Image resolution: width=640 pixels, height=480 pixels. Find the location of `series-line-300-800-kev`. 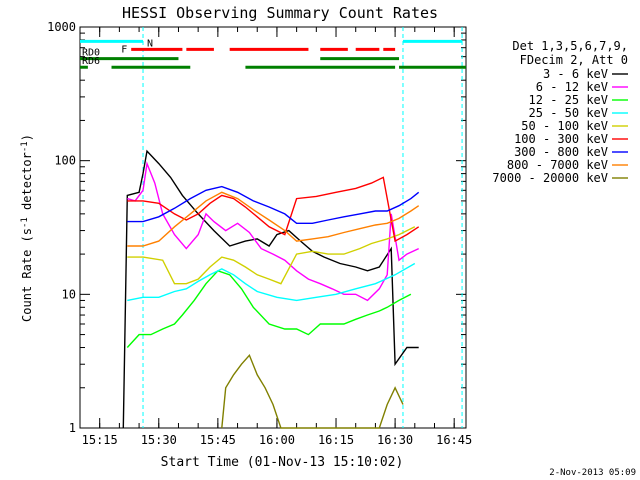

series-line-300-800-kev is located at coordinates (273, 205).